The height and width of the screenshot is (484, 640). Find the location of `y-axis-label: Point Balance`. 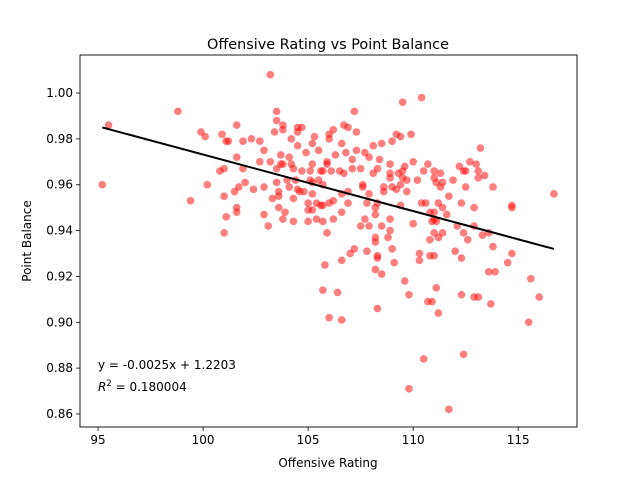

y-axis-label: Point Balance is located at coordinates (27, 240).